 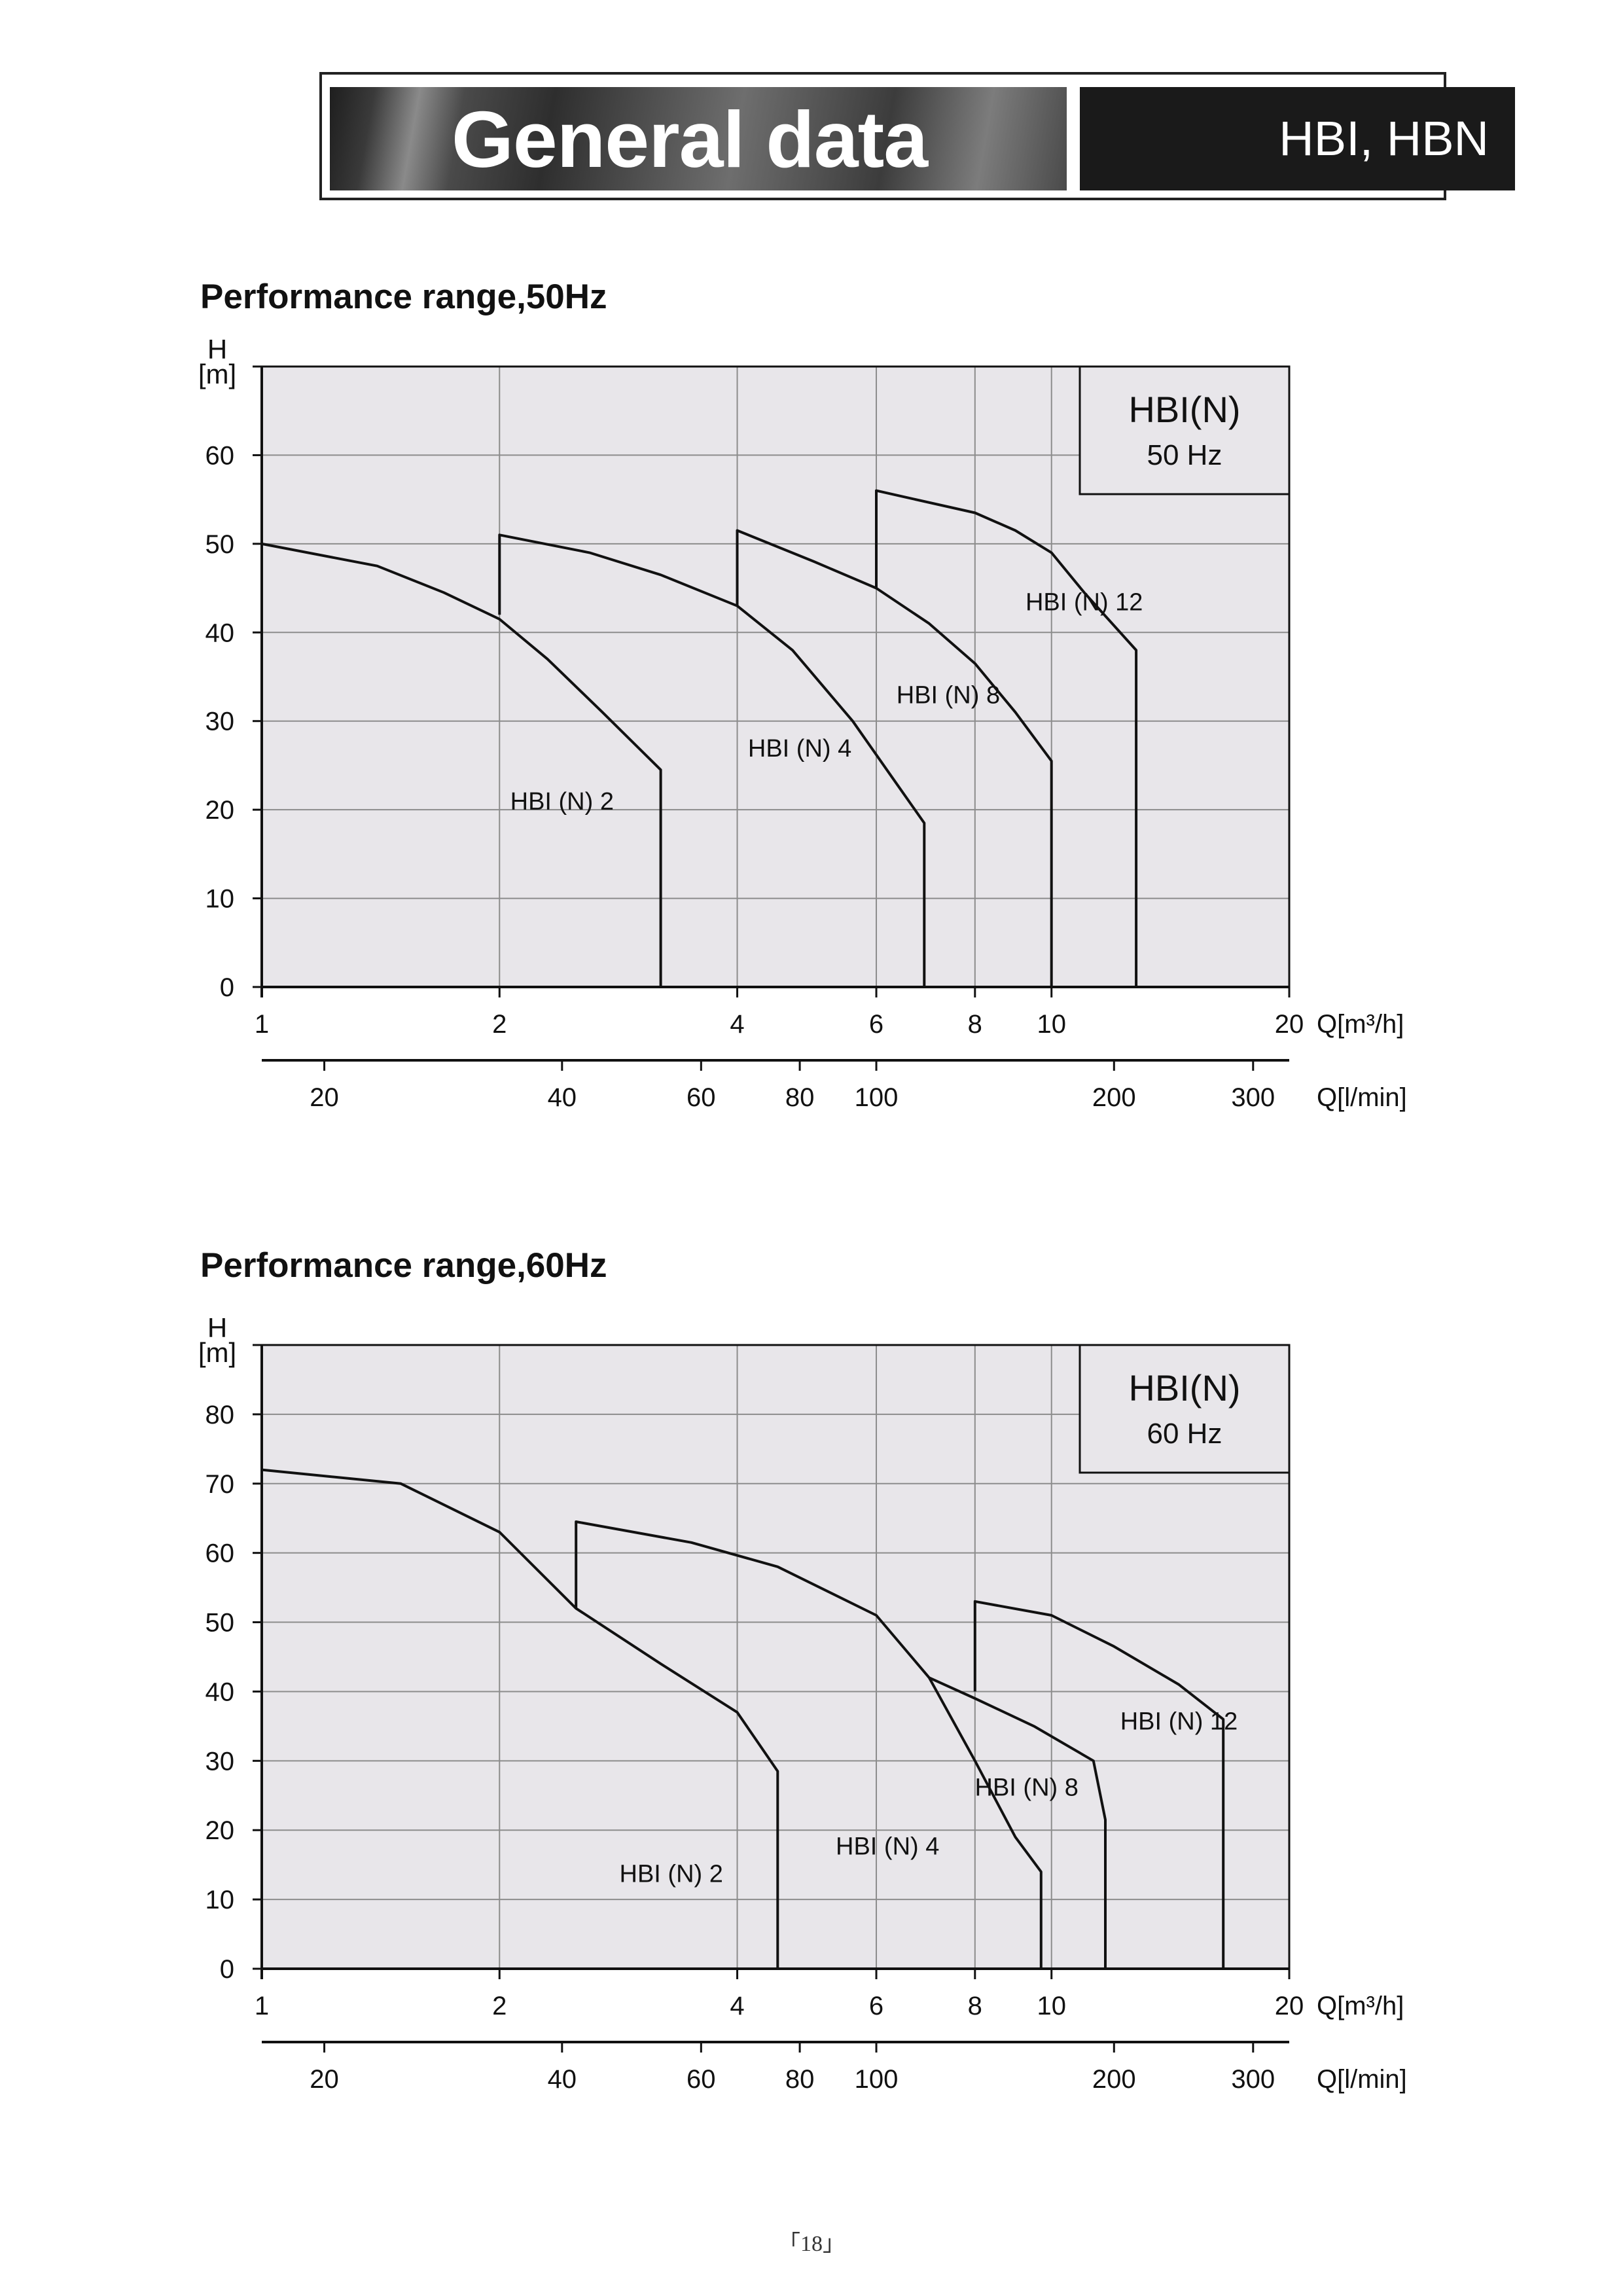 I want to click on page-title: General data, so click(x=690, y=139).